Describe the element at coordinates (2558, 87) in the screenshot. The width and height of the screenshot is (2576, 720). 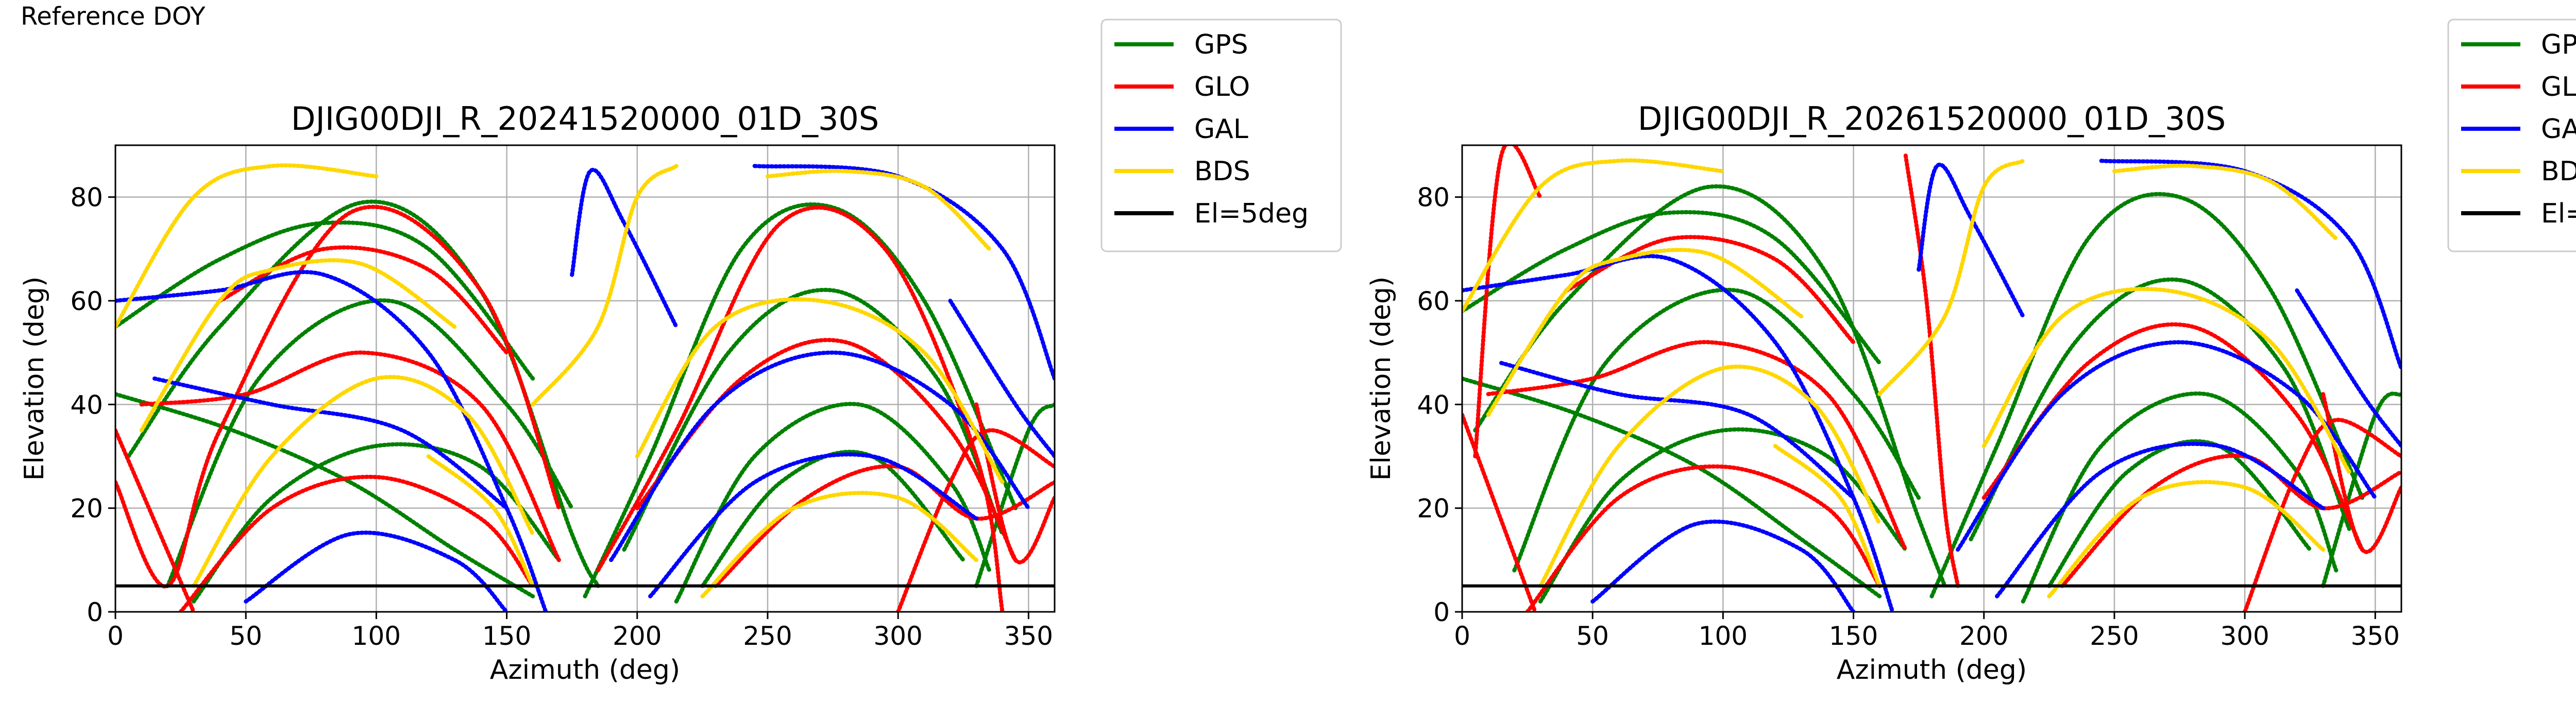
I see `legend-label: GLO` at that location.